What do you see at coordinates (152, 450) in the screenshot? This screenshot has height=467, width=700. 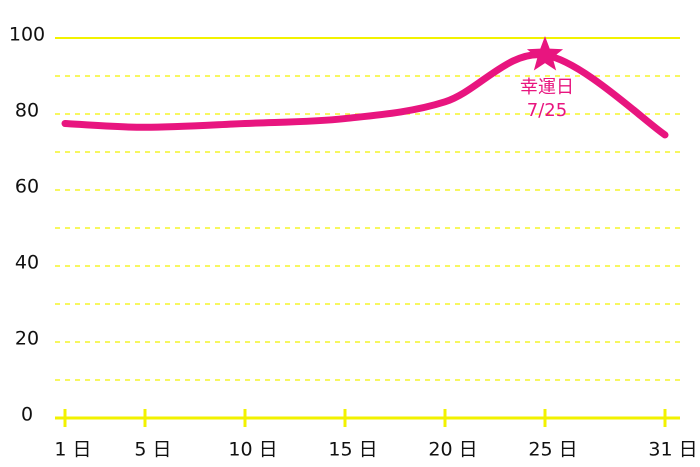 I see `x-tick-label: 5 日` at bounding box center [152, 450].